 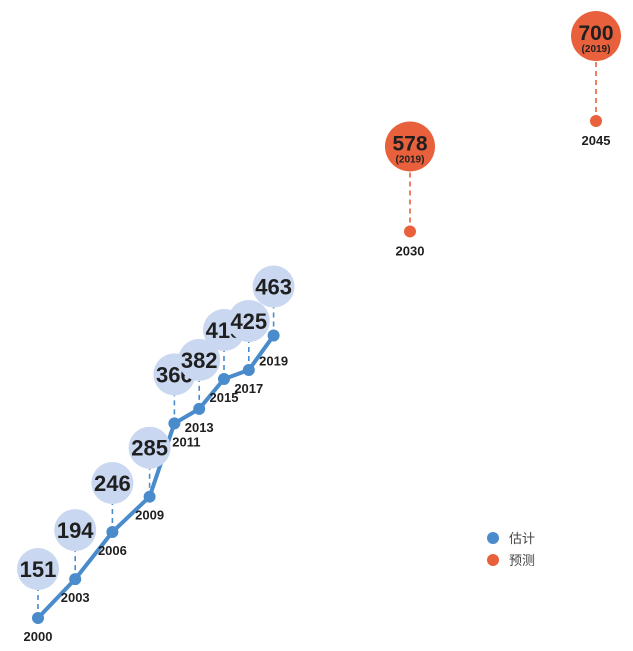 I want to click on value-bubble-2019, so click(x=273, y=286).